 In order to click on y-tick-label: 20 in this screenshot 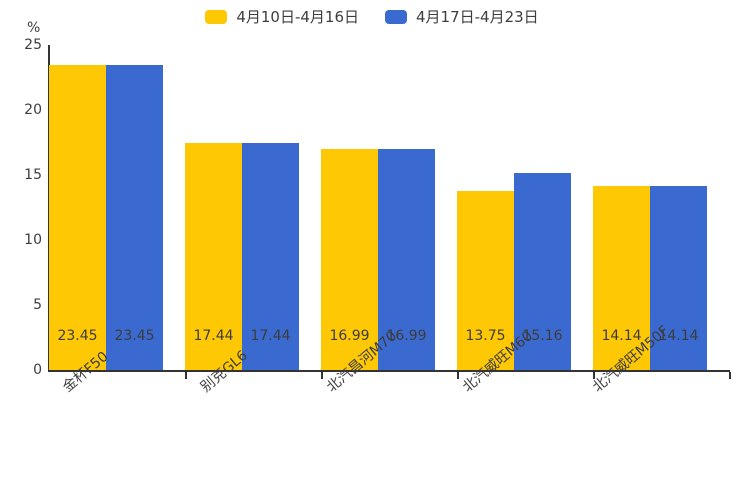, I will do `click(33, 110)`.